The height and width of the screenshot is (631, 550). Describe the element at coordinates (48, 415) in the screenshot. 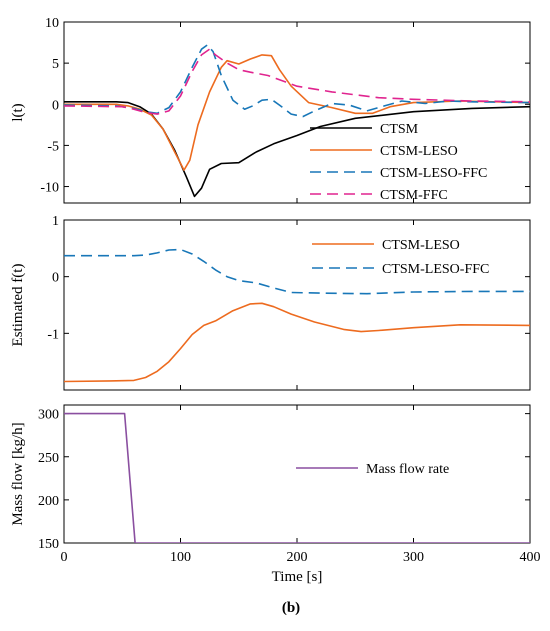

I see `y-tick-label: 300` at that location.